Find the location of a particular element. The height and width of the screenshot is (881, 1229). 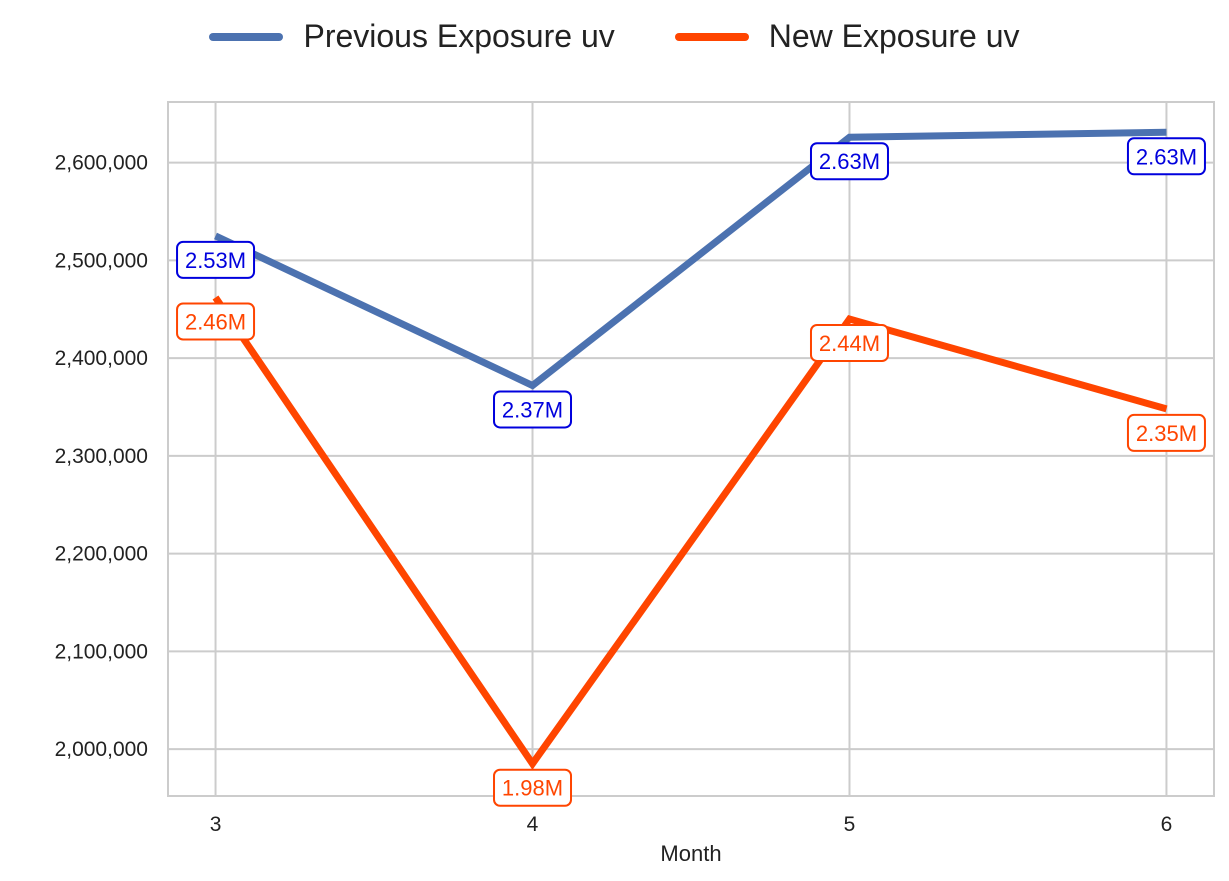

y-tick-label: 2,500,000 is located at coordinates (101, 260).